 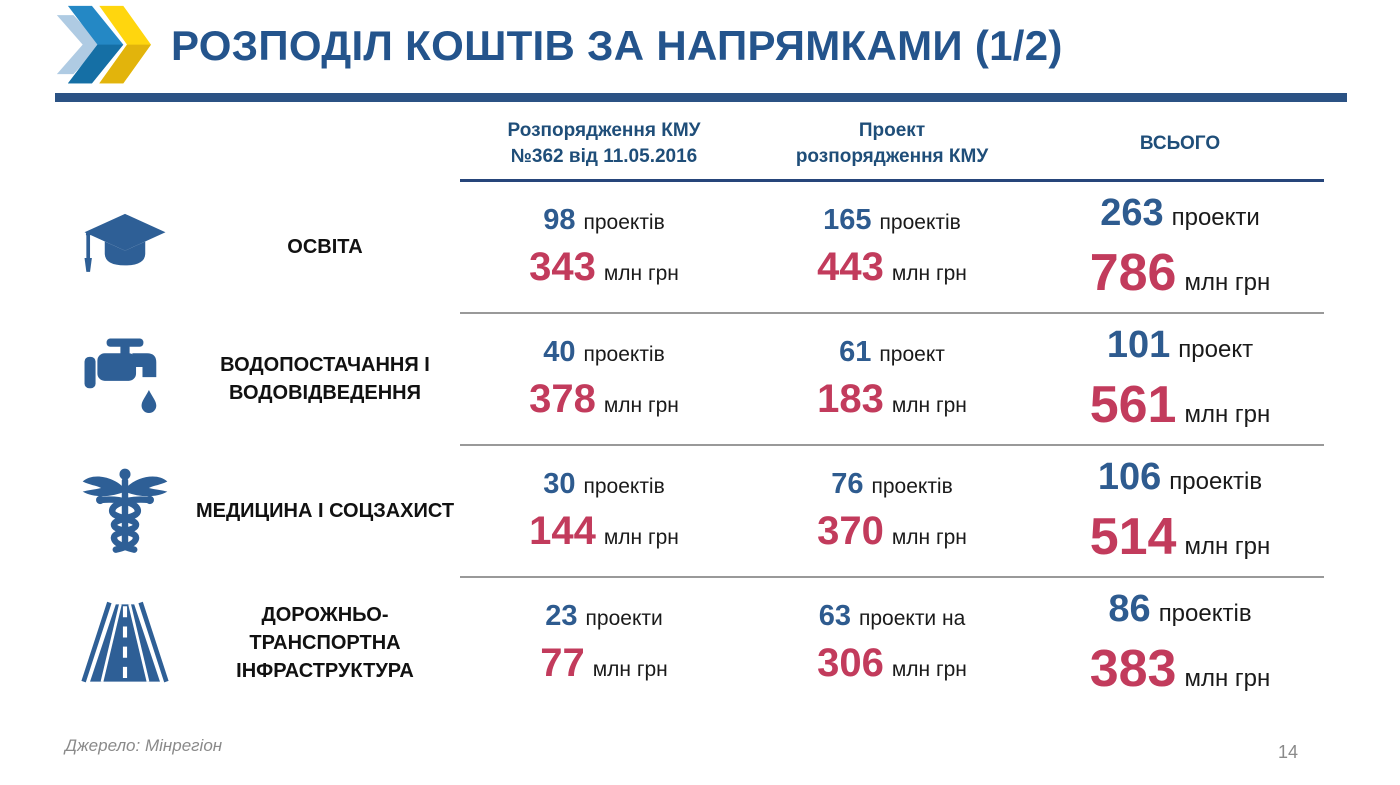 I want to click on column-header-draft-decree: Проект розпорядження КМУ, so click(x=892, y=143).